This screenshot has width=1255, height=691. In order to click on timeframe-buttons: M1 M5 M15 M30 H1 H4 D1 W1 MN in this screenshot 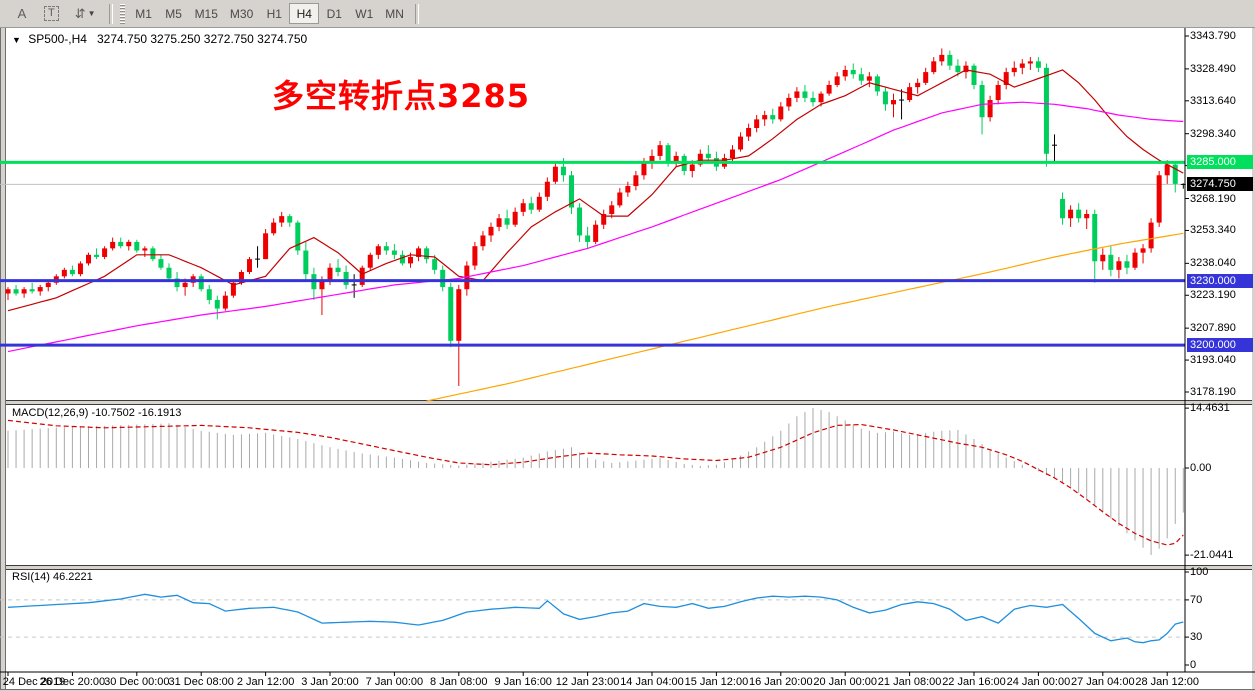, I will do `click(269, 13)`.